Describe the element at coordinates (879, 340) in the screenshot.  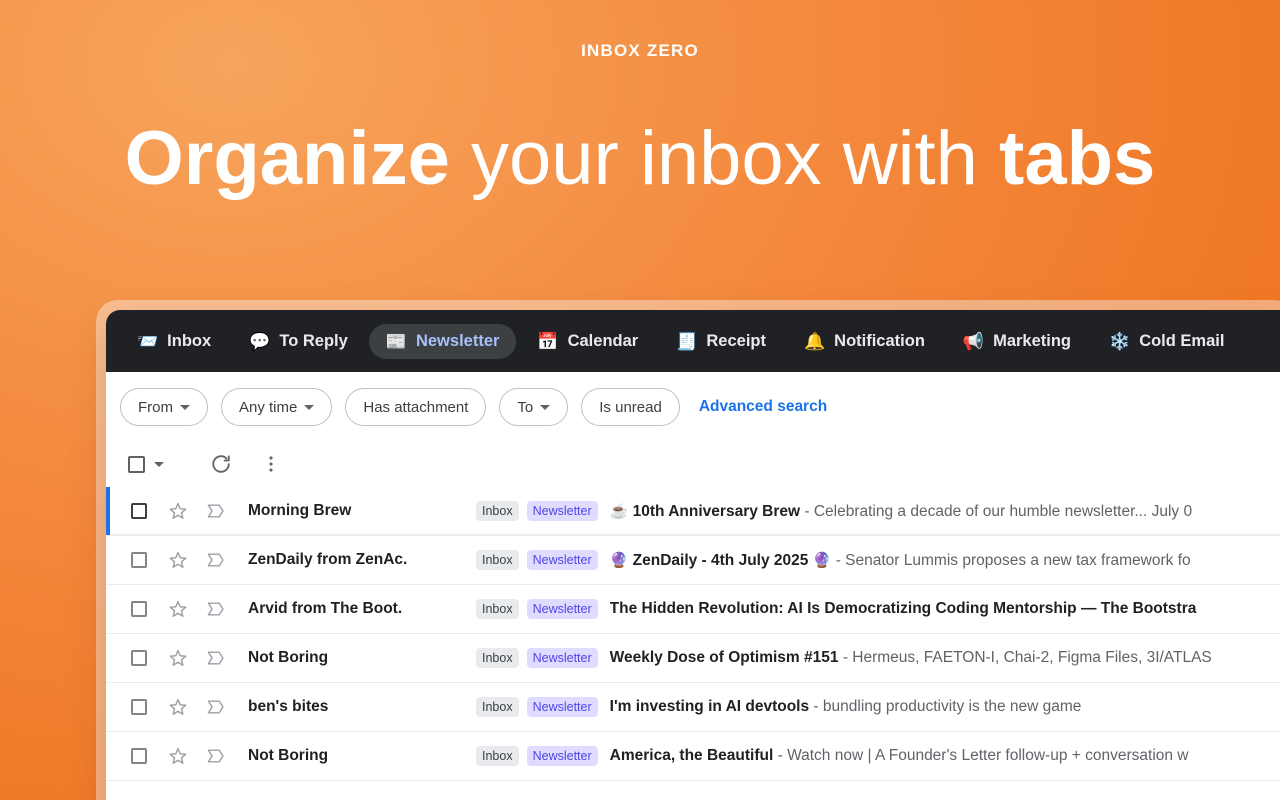
I see `tab-label: Notification` at that location.